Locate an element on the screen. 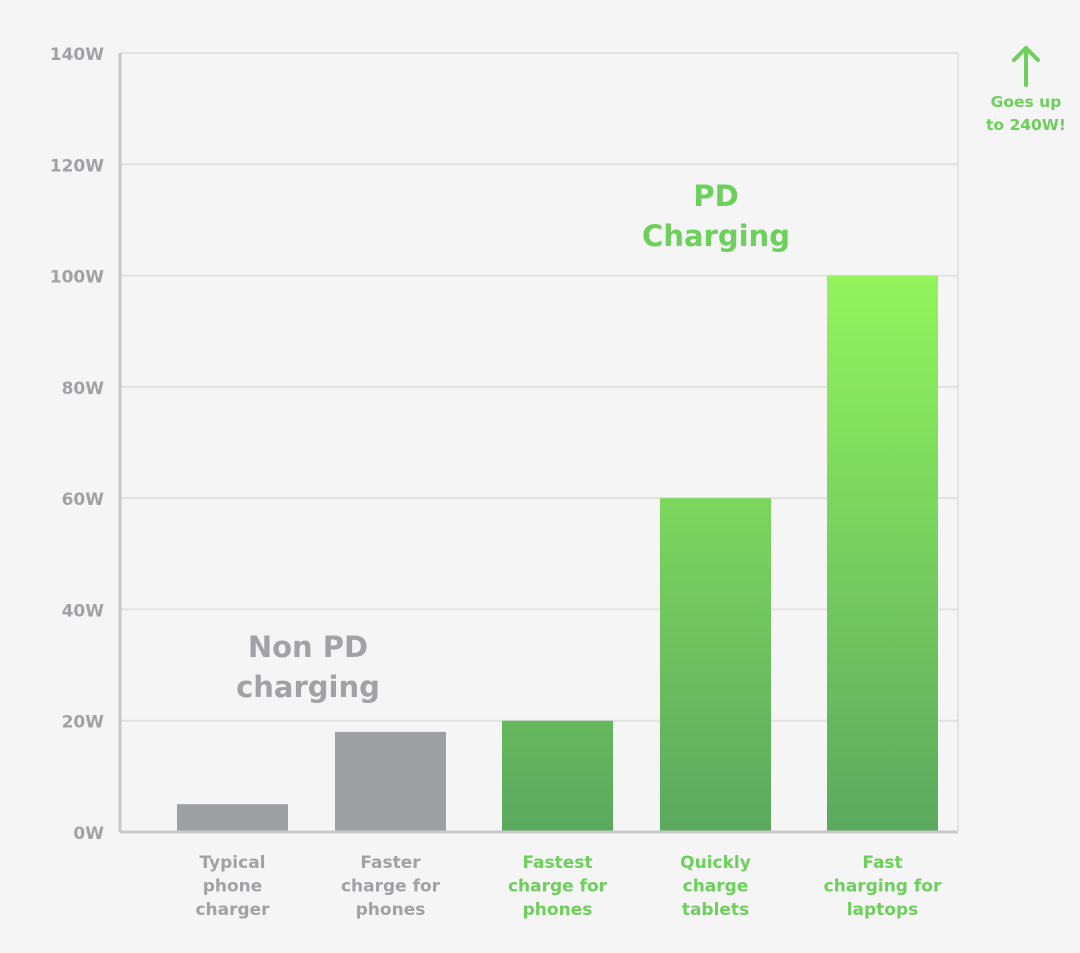  x-tick-label: laptops is located at coordinates (883, 910).